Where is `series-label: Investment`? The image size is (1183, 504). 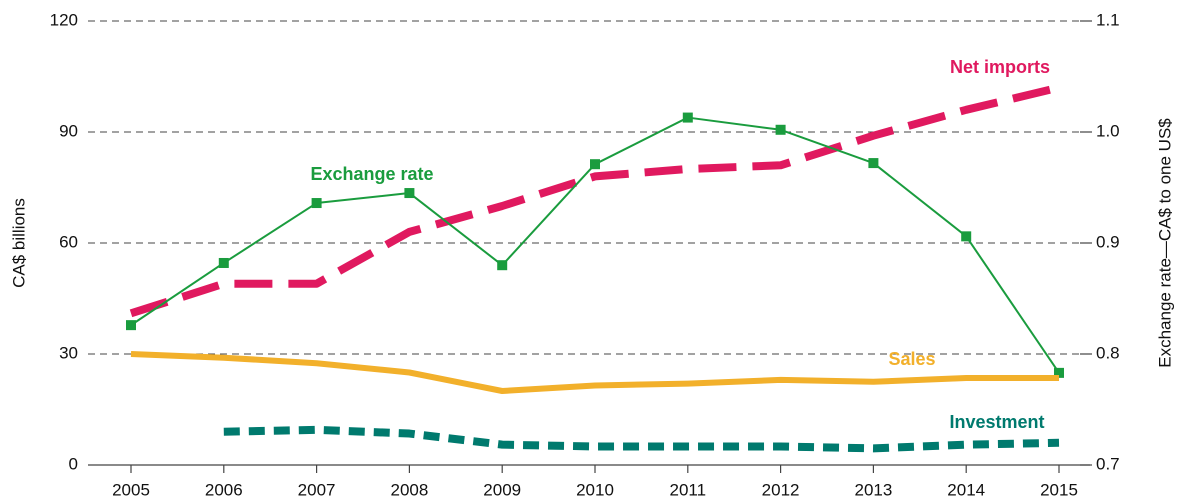 series-label: Investment is located at coordinates (996, 422).